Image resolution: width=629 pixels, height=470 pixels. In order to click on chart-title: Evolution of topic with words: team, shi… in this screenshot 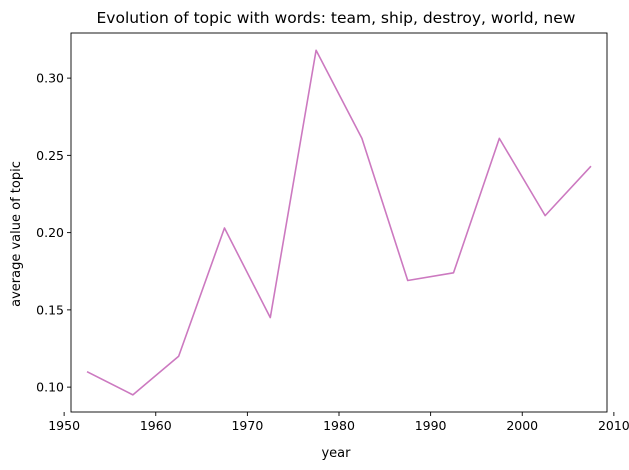, I will do `click(336, 18)`.